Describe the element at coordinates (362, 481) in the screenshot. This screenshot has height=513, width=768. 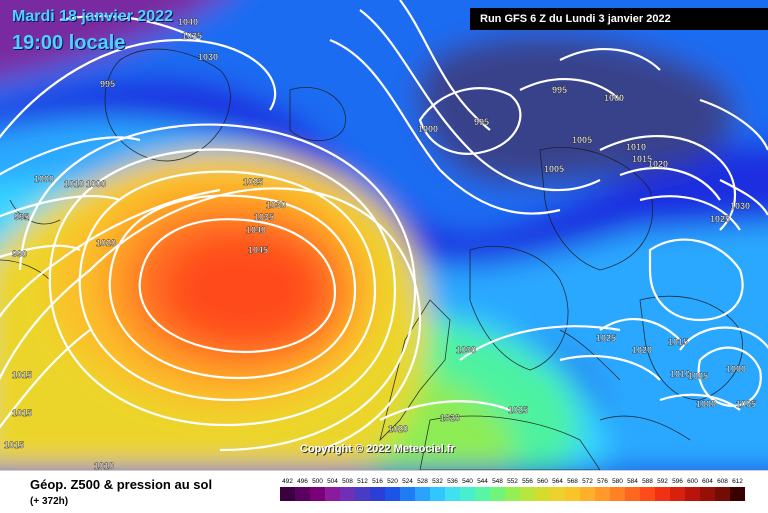
I see `legend-label: 512` at that location.